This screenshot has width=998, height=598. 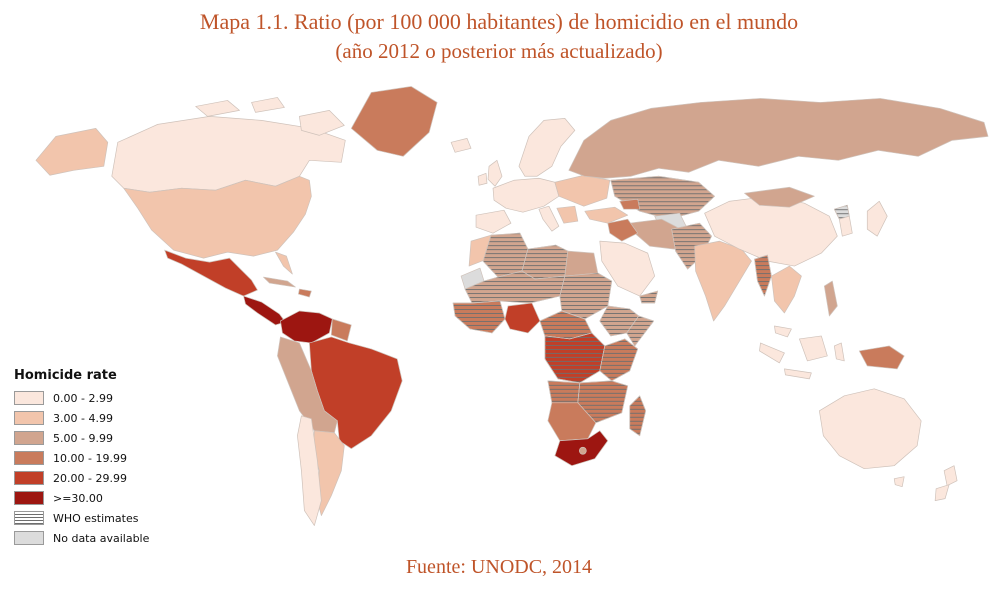 I want to click on map-region-colombia-venezuela, so click(x=306, y=327).